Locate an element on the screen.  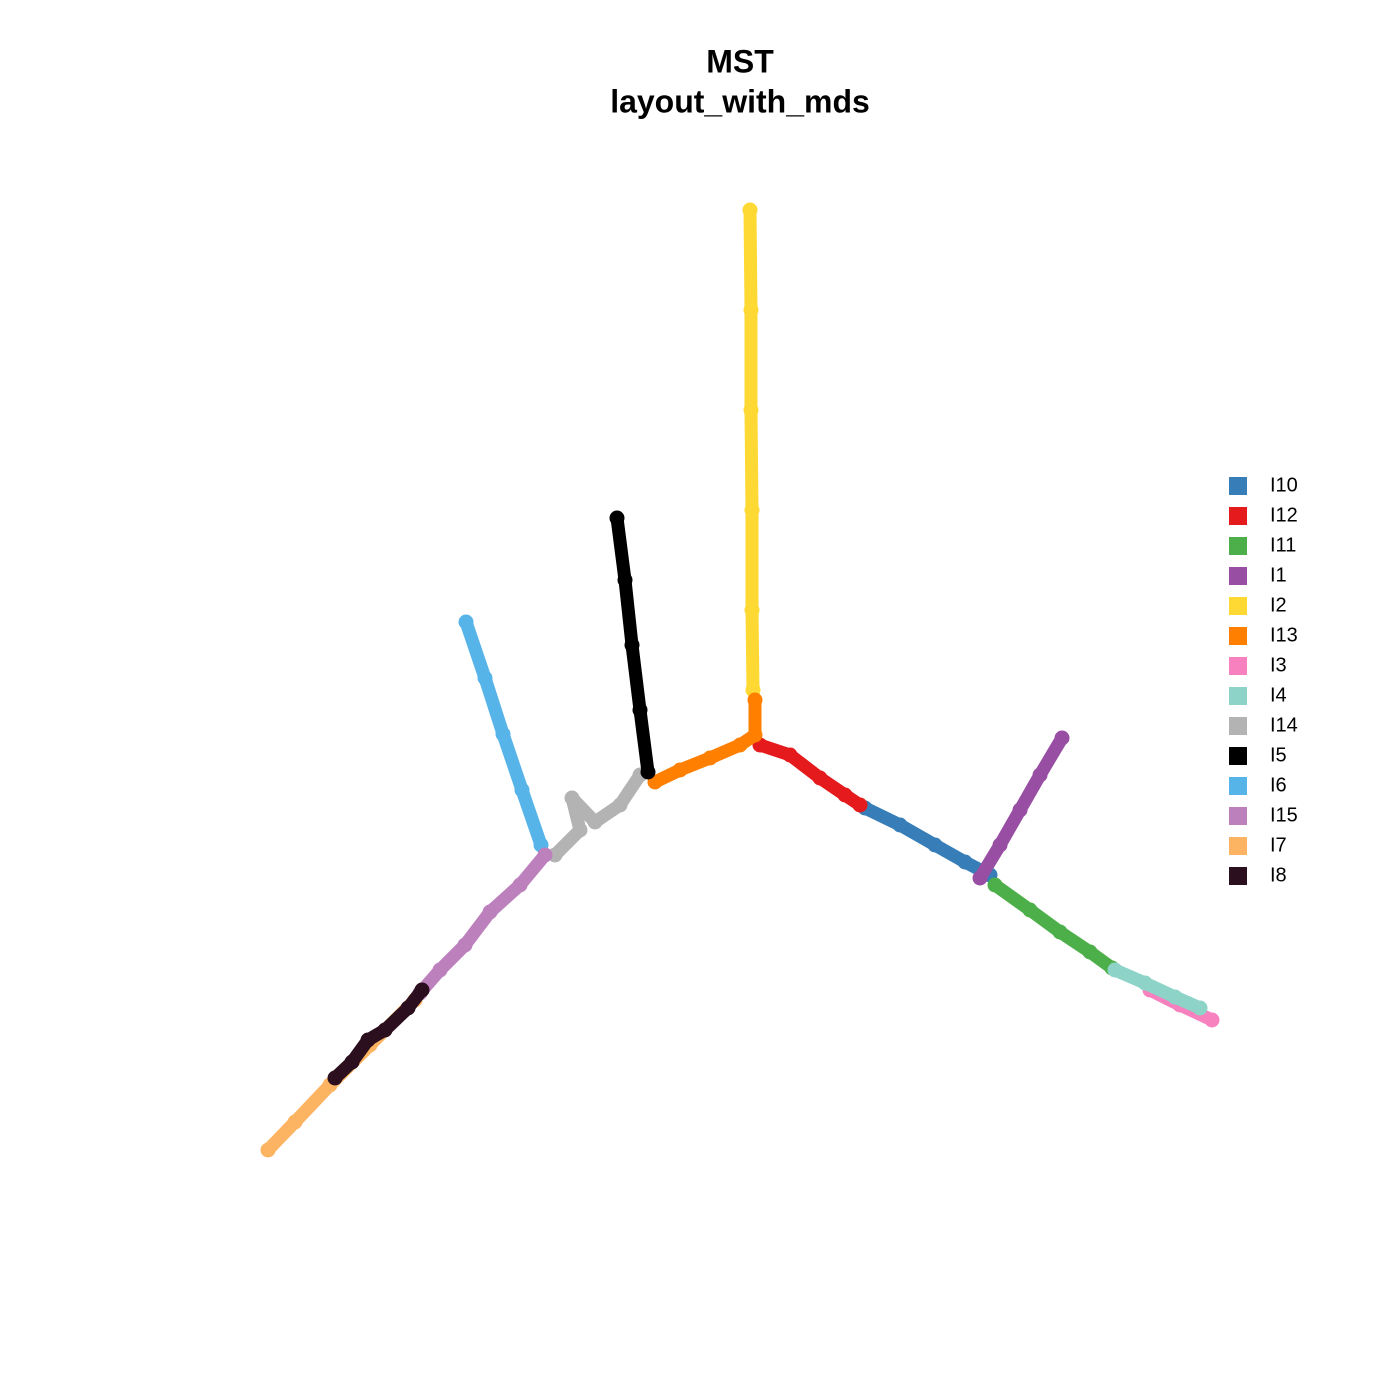
legend-label: I11 is located at coordinates (1283, 545).